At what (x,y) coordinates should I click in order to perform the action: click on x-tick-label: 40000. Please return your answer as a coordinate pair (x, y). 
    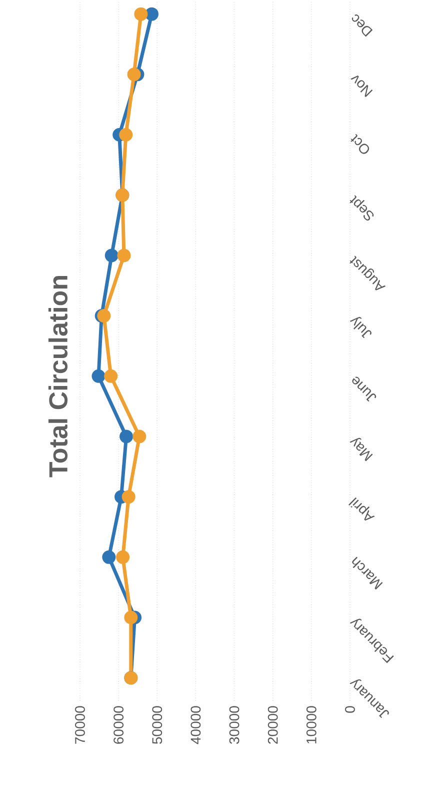
    Looking at the image, I should click on (195, 725).